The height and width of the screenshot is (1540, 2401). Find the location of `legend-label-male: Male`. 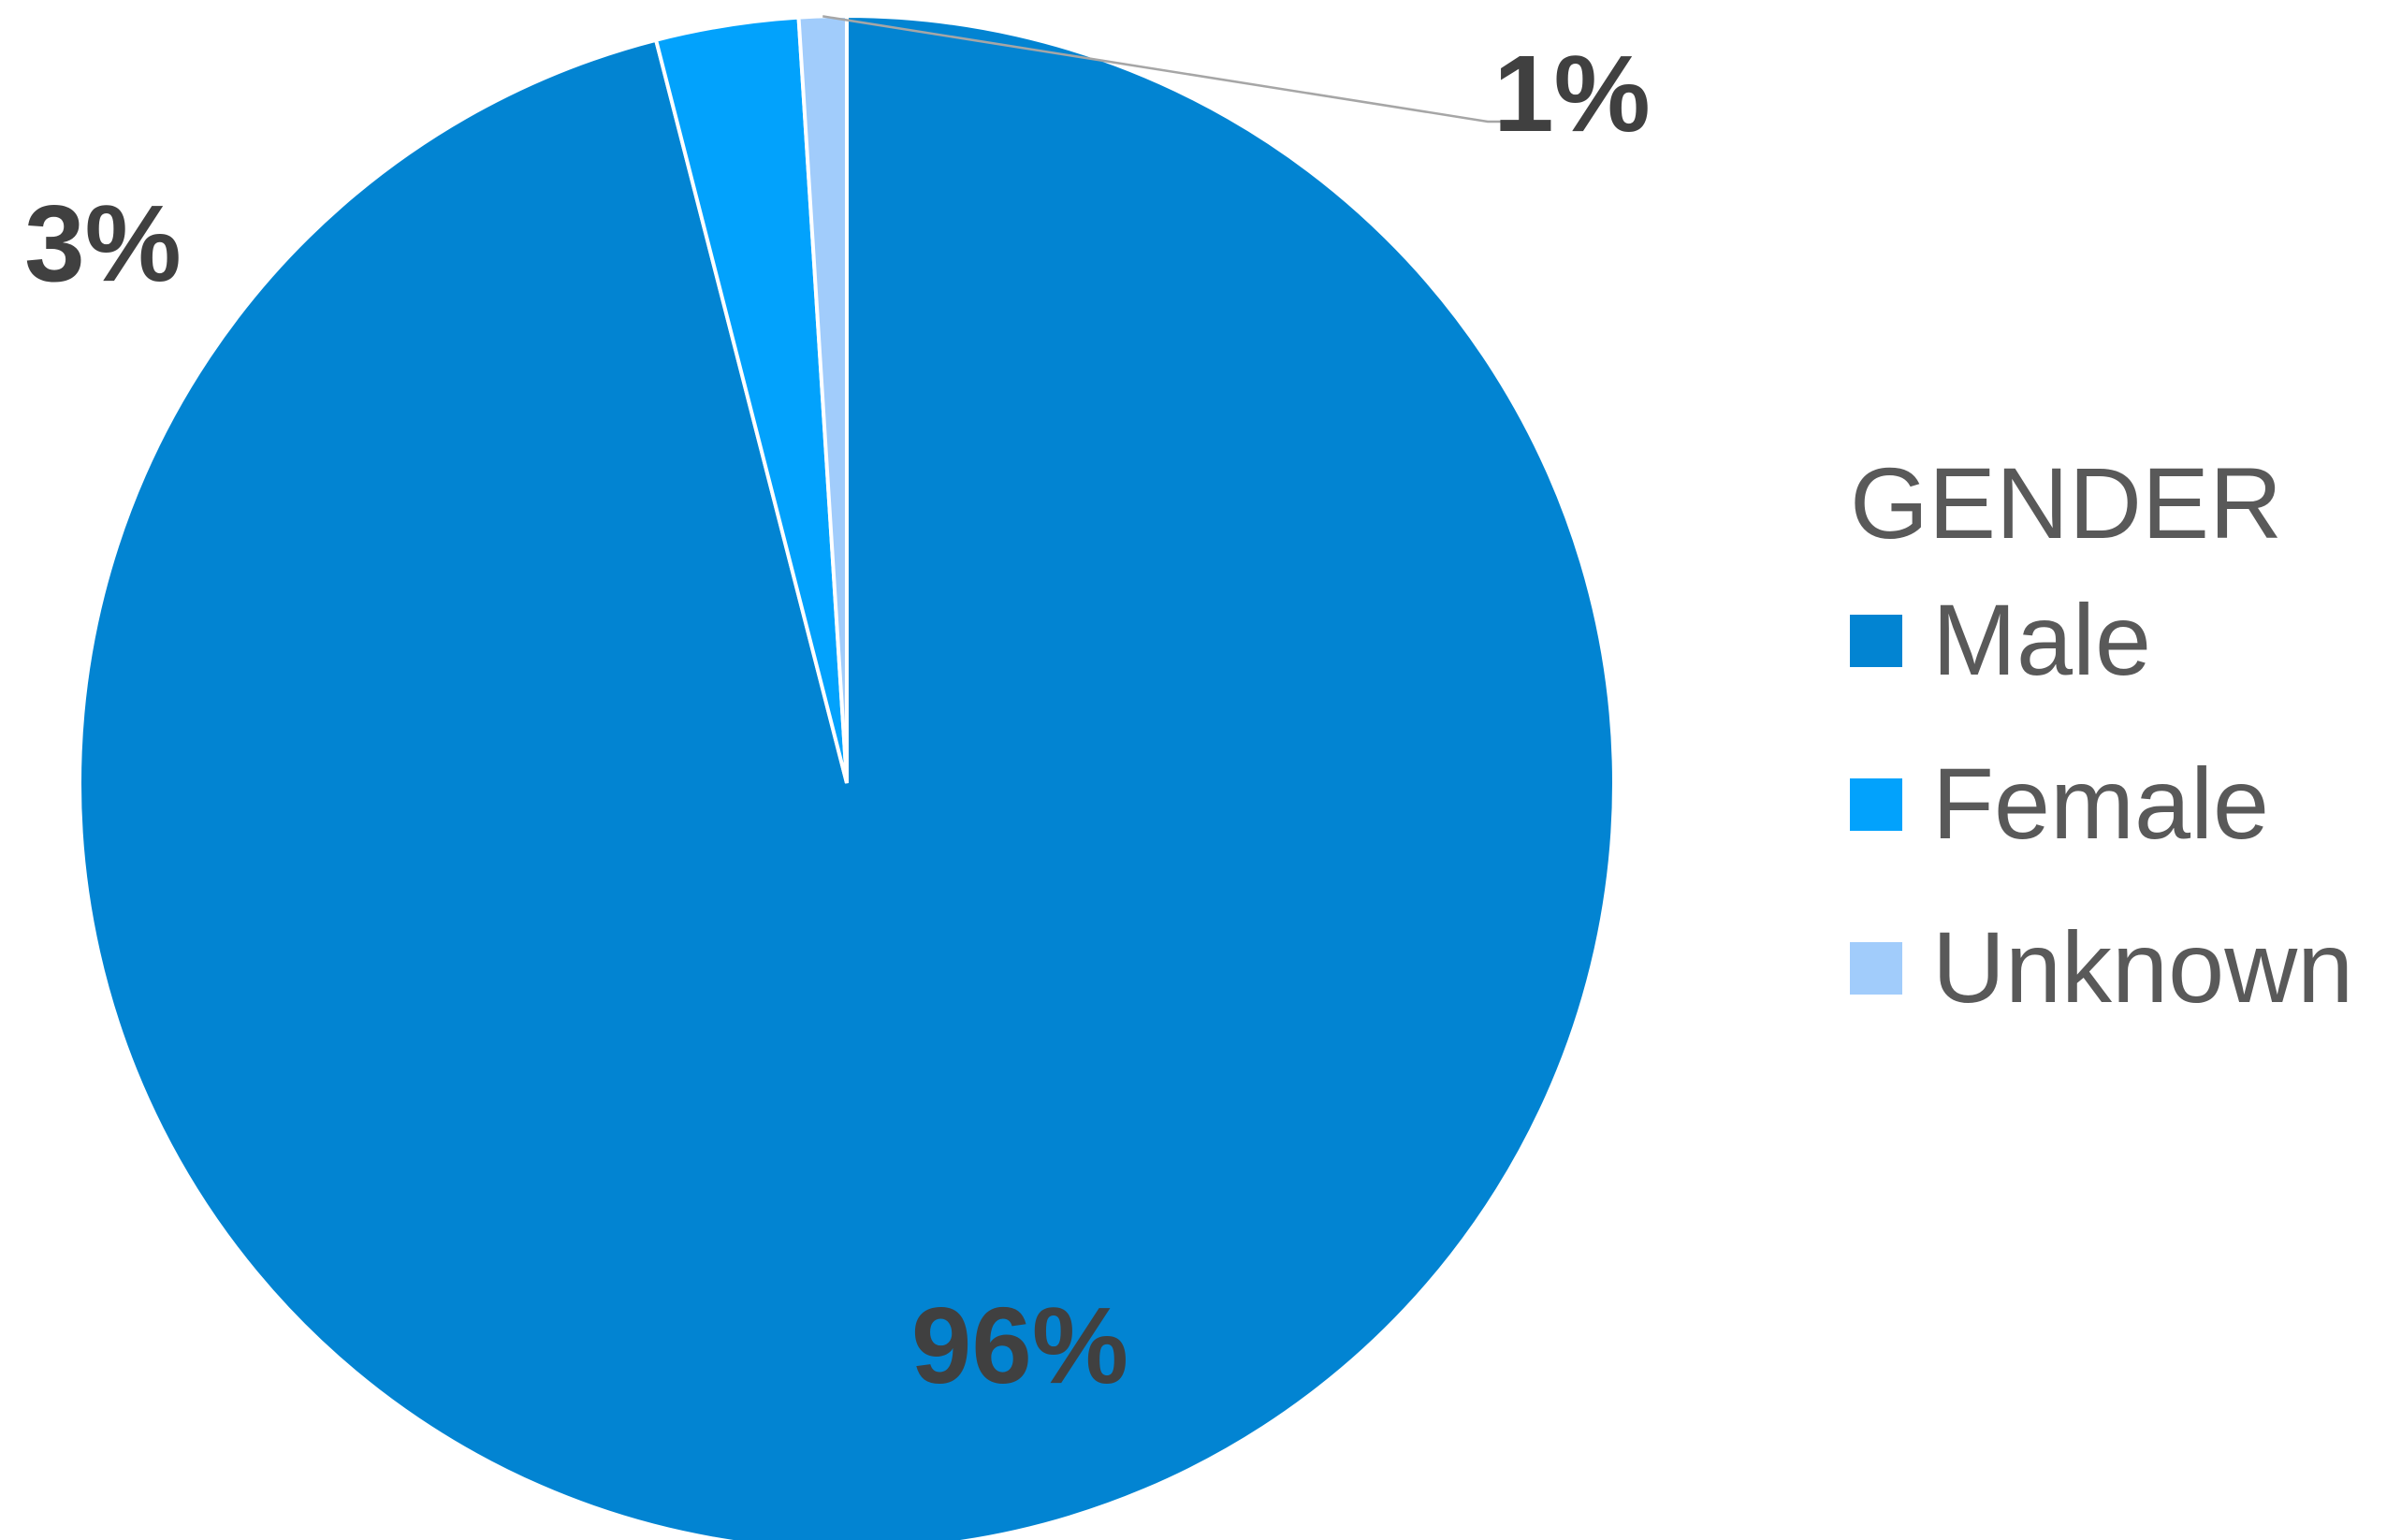

legend-label-male: Male is located at coordinates (2041, 640).